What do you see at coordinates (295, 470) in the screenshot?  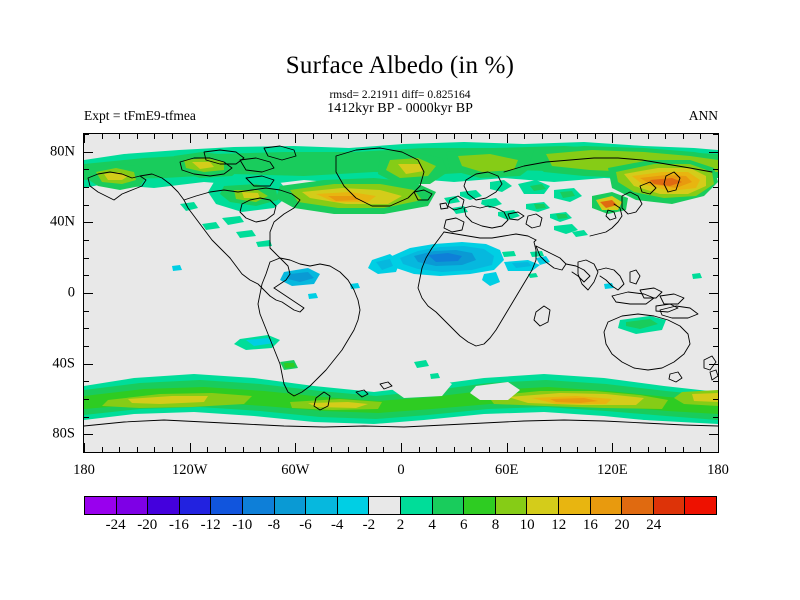 I see `x-axis-tick-label: 60W` at bounding box center [295, 470].